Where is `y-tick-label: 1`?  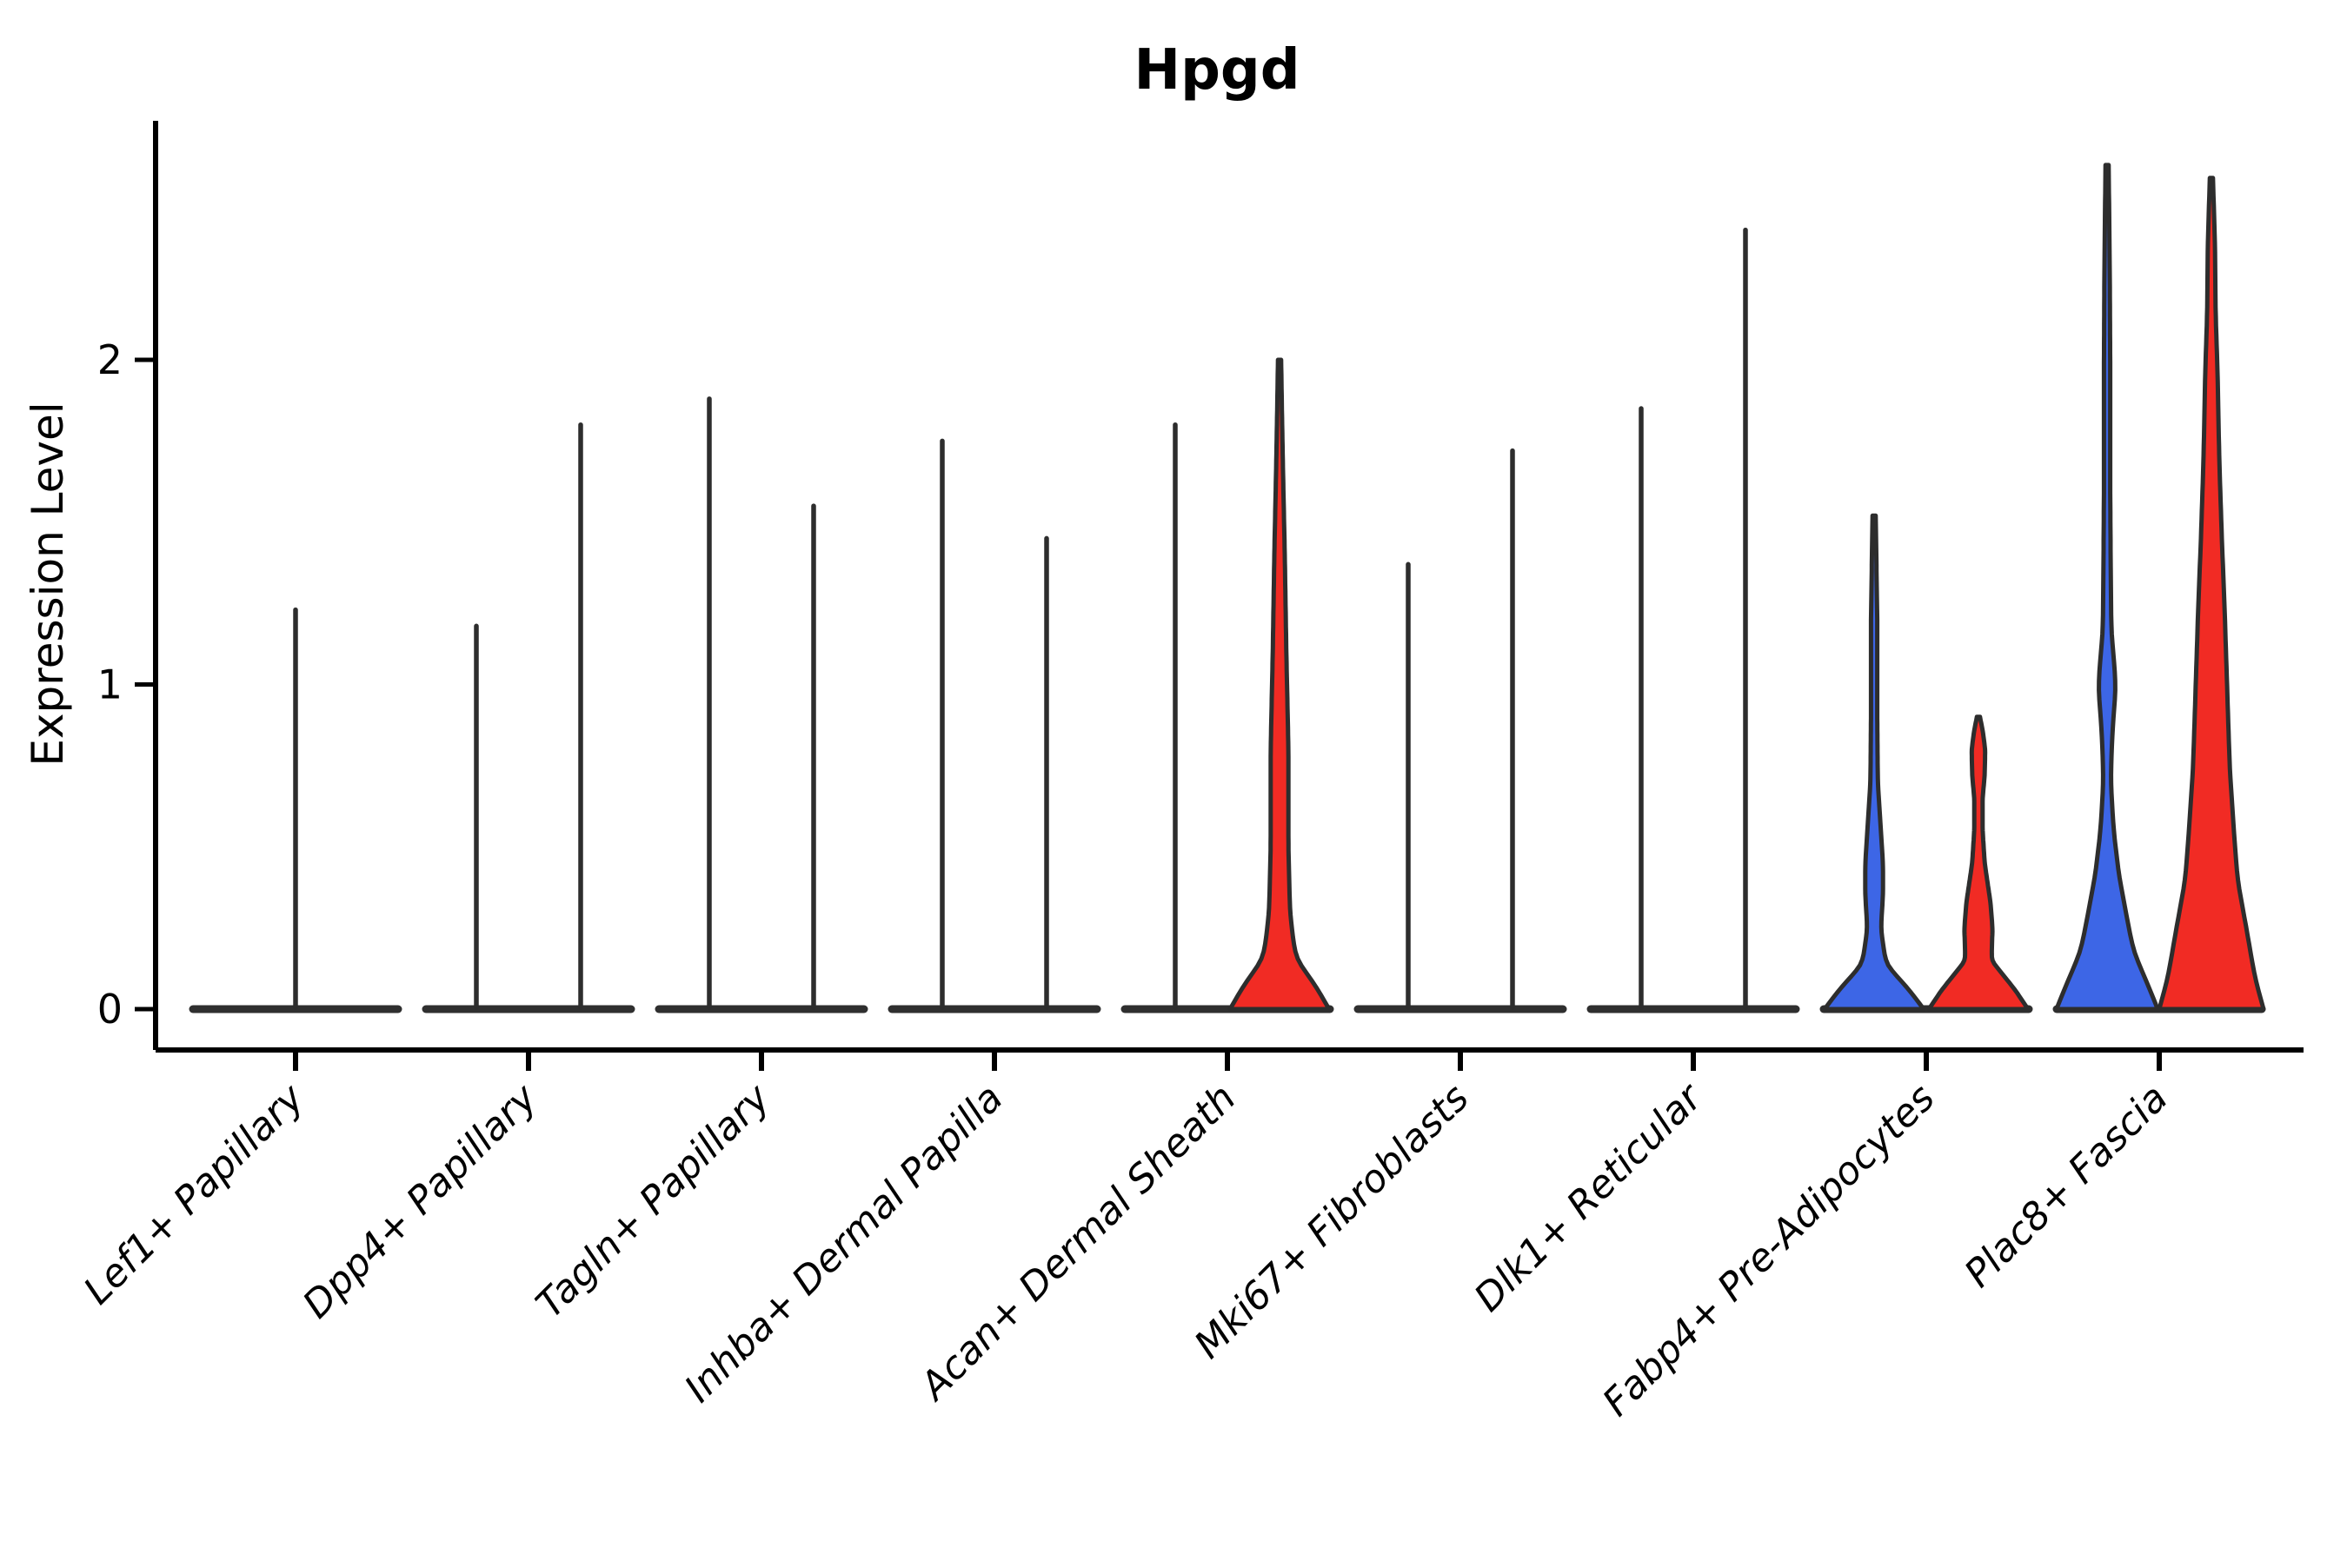
y-tick-label: 1 is located at coordinates (110, 684).